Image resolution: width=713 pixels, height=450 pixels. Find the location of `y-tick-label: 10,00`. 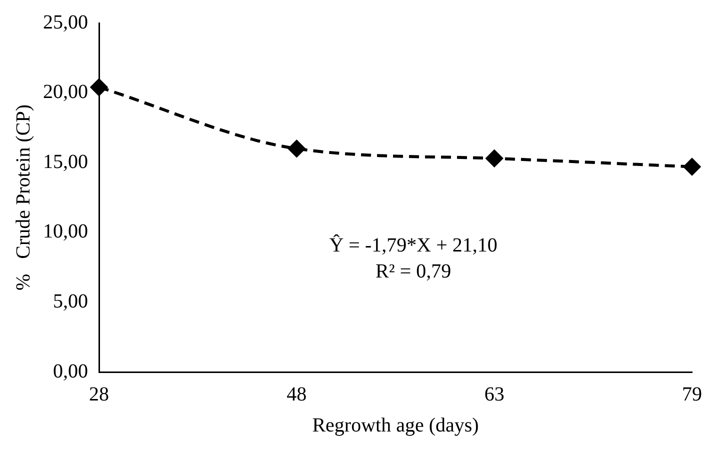

y-tick-label: 10,00 is located at coordinates (65, 231).